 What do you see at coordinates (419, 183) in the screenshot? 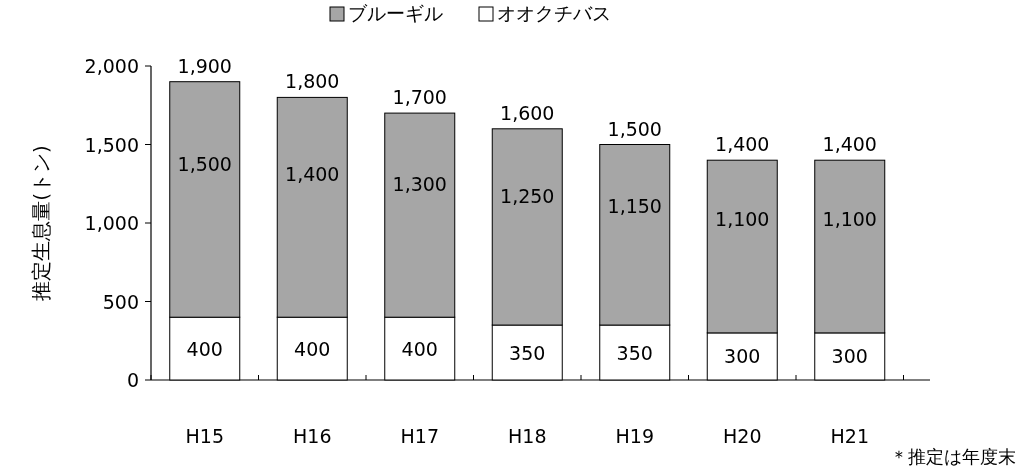
I see `data-label: 1,300` at bounding box center [419, 183].